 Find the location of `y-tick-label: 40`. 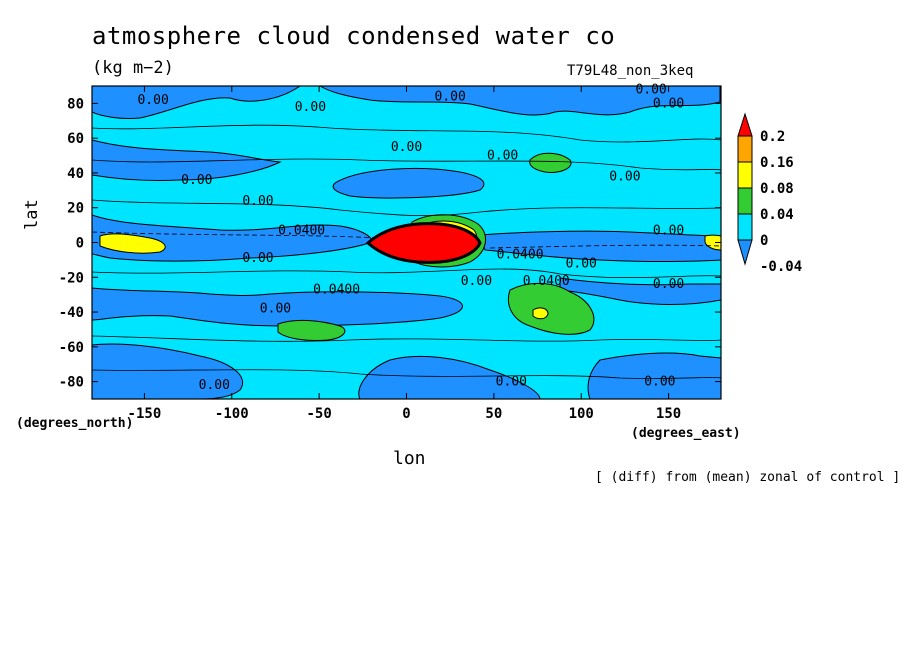

y-tick-label: 40 is located at coordinates (75, 174).